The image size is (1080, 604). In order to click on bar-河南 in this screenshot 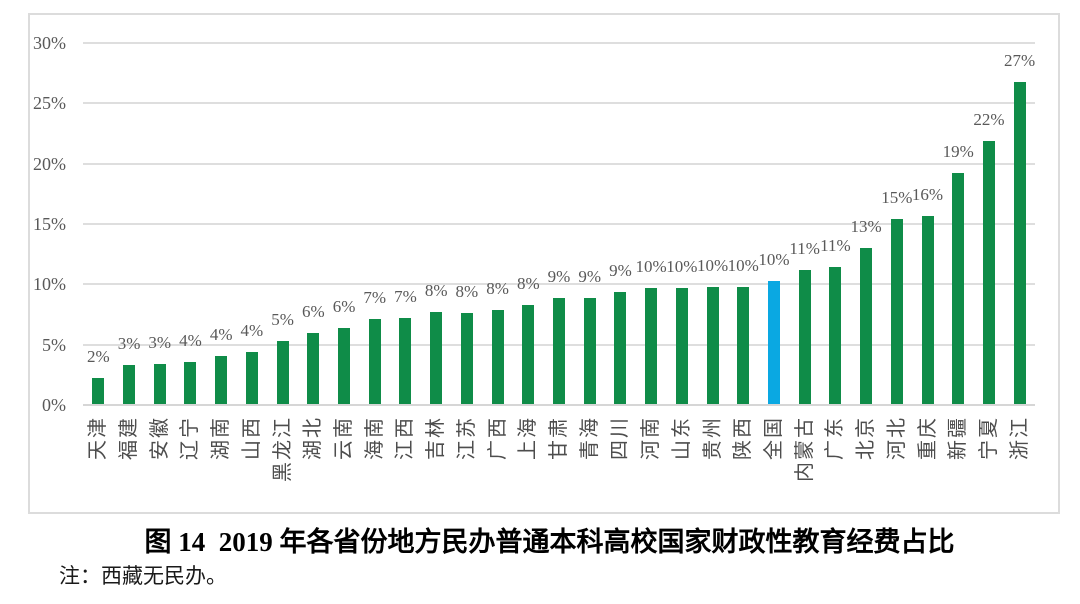, I will do `click(651, 345)`.